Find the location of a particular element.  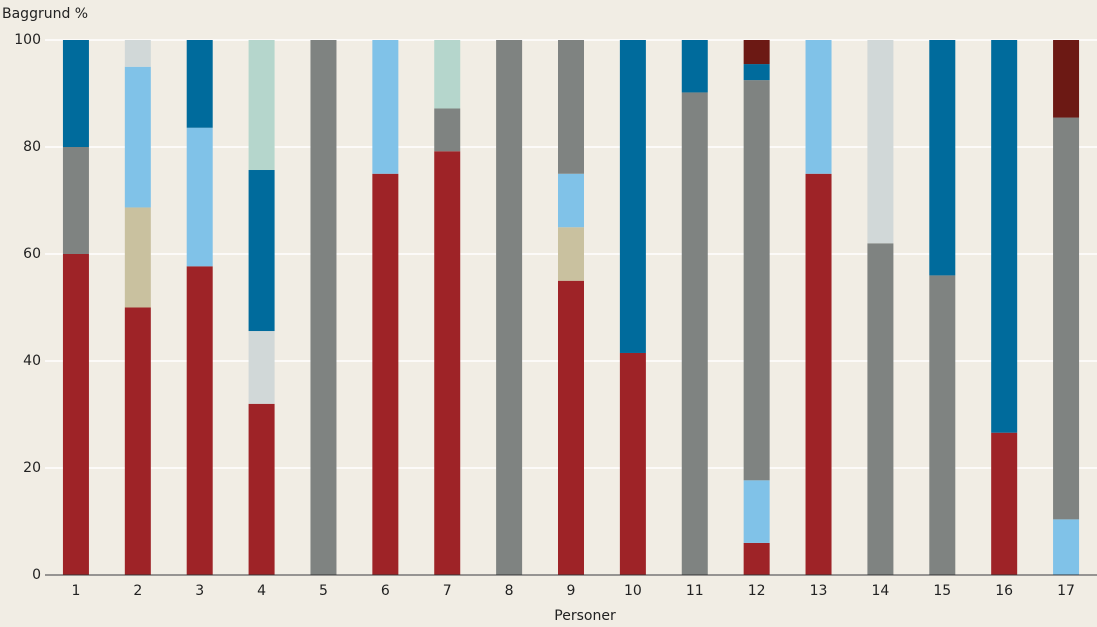

x-axis-title: Personer is located at coordinates (585, 616).